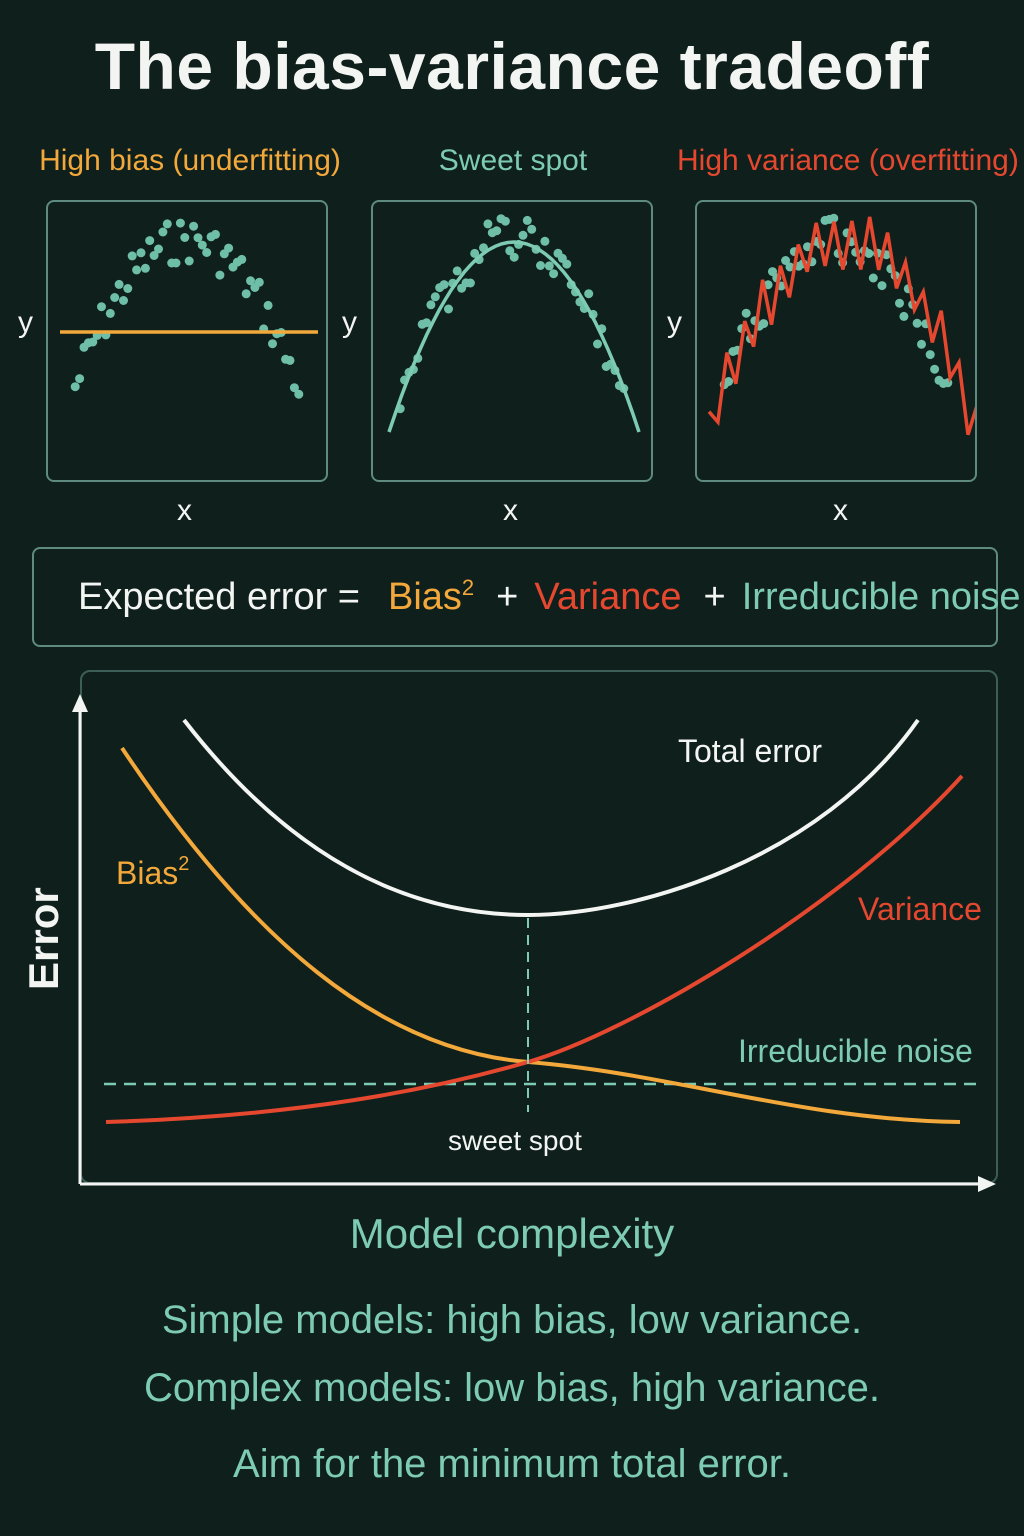 The image size is (1024, 1536). What do you see at coordinates (349, 322) in the screenshot?
I see `panel-2-y-label: y` at bounding box center [349, 322].